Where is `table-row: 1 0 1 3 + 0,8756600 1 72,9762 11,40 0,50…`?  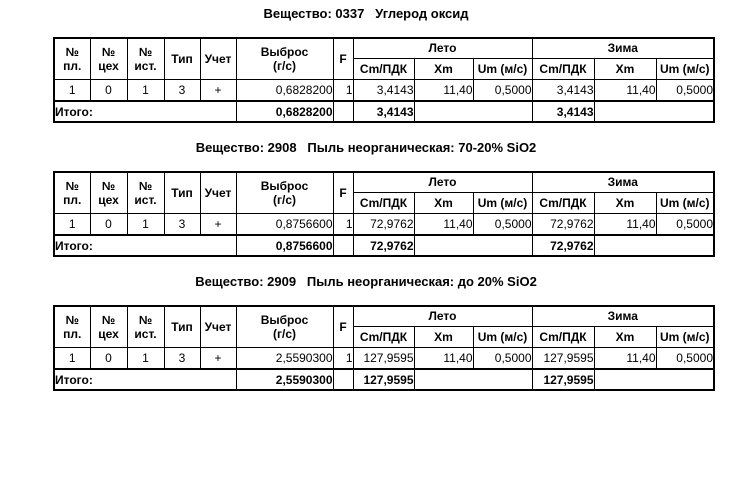
table-row: 1 0 1 3 + 0,8756600 1 72,9762 11,40 0,50… is located at coordinates (384, 224).